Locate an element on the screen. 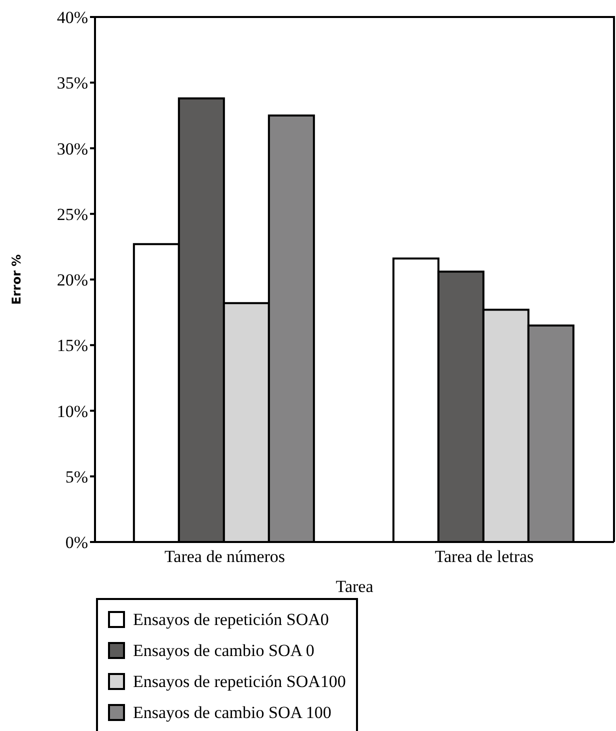  y-tick-label: 40% is located at coordinates (72, 18).